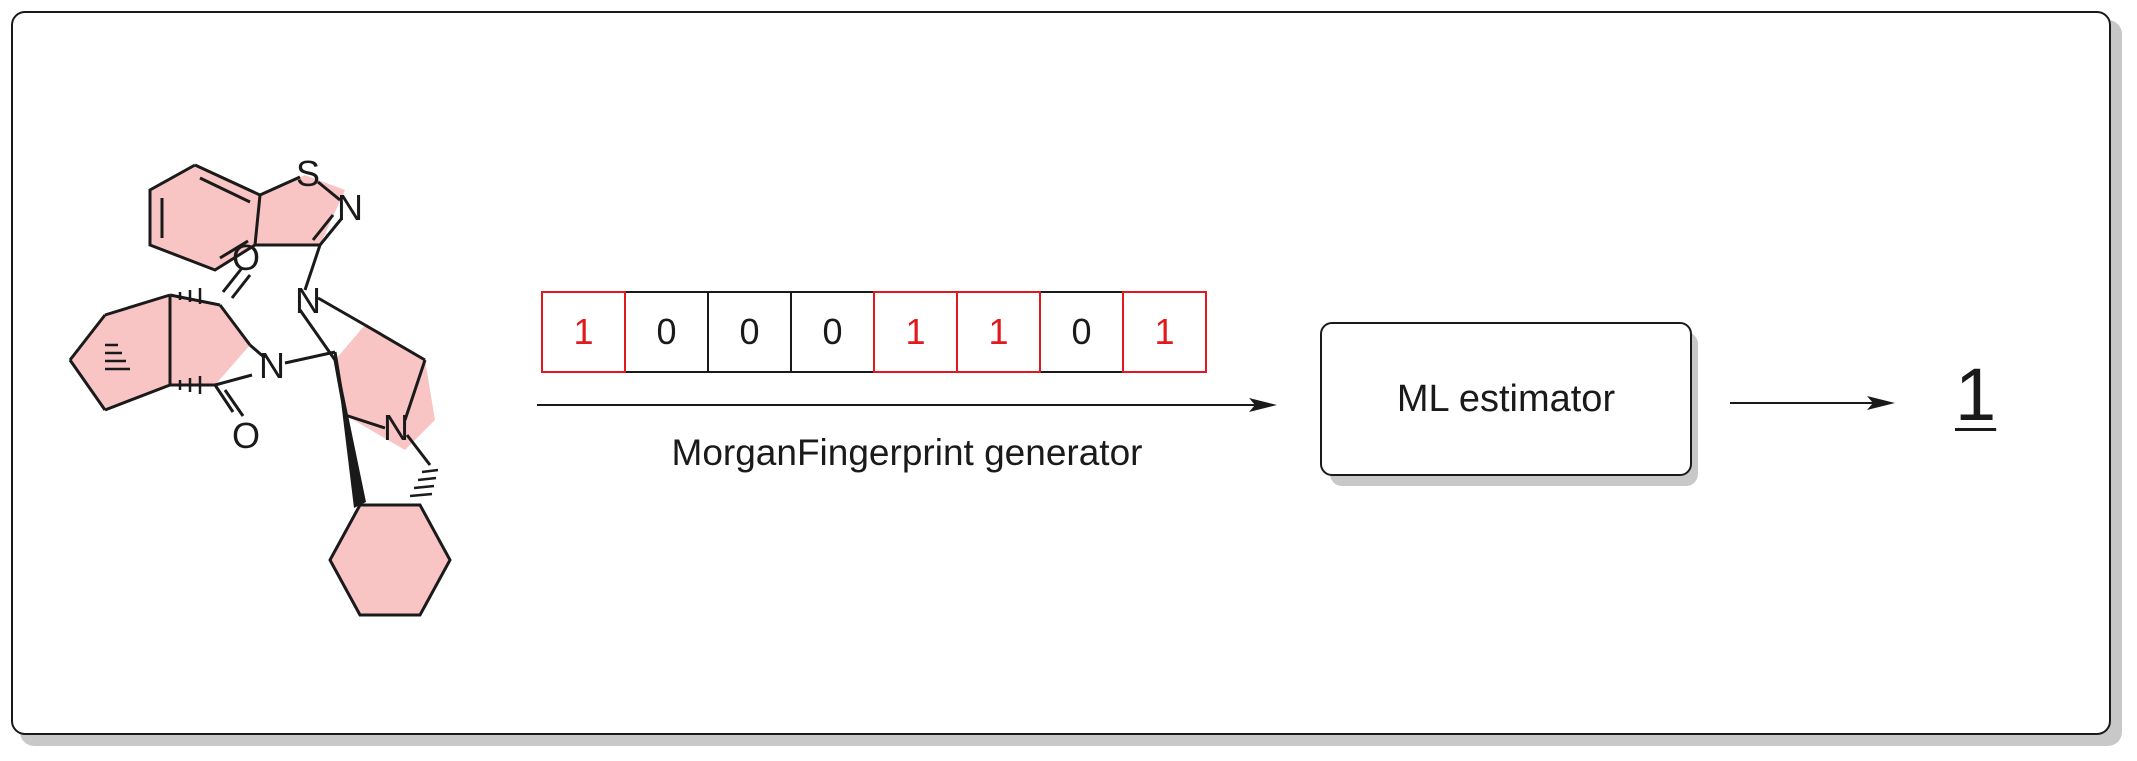  Describe the element at coordinates (1976, 394) in the screenshot. I see `output-prediction: 1` at that location.